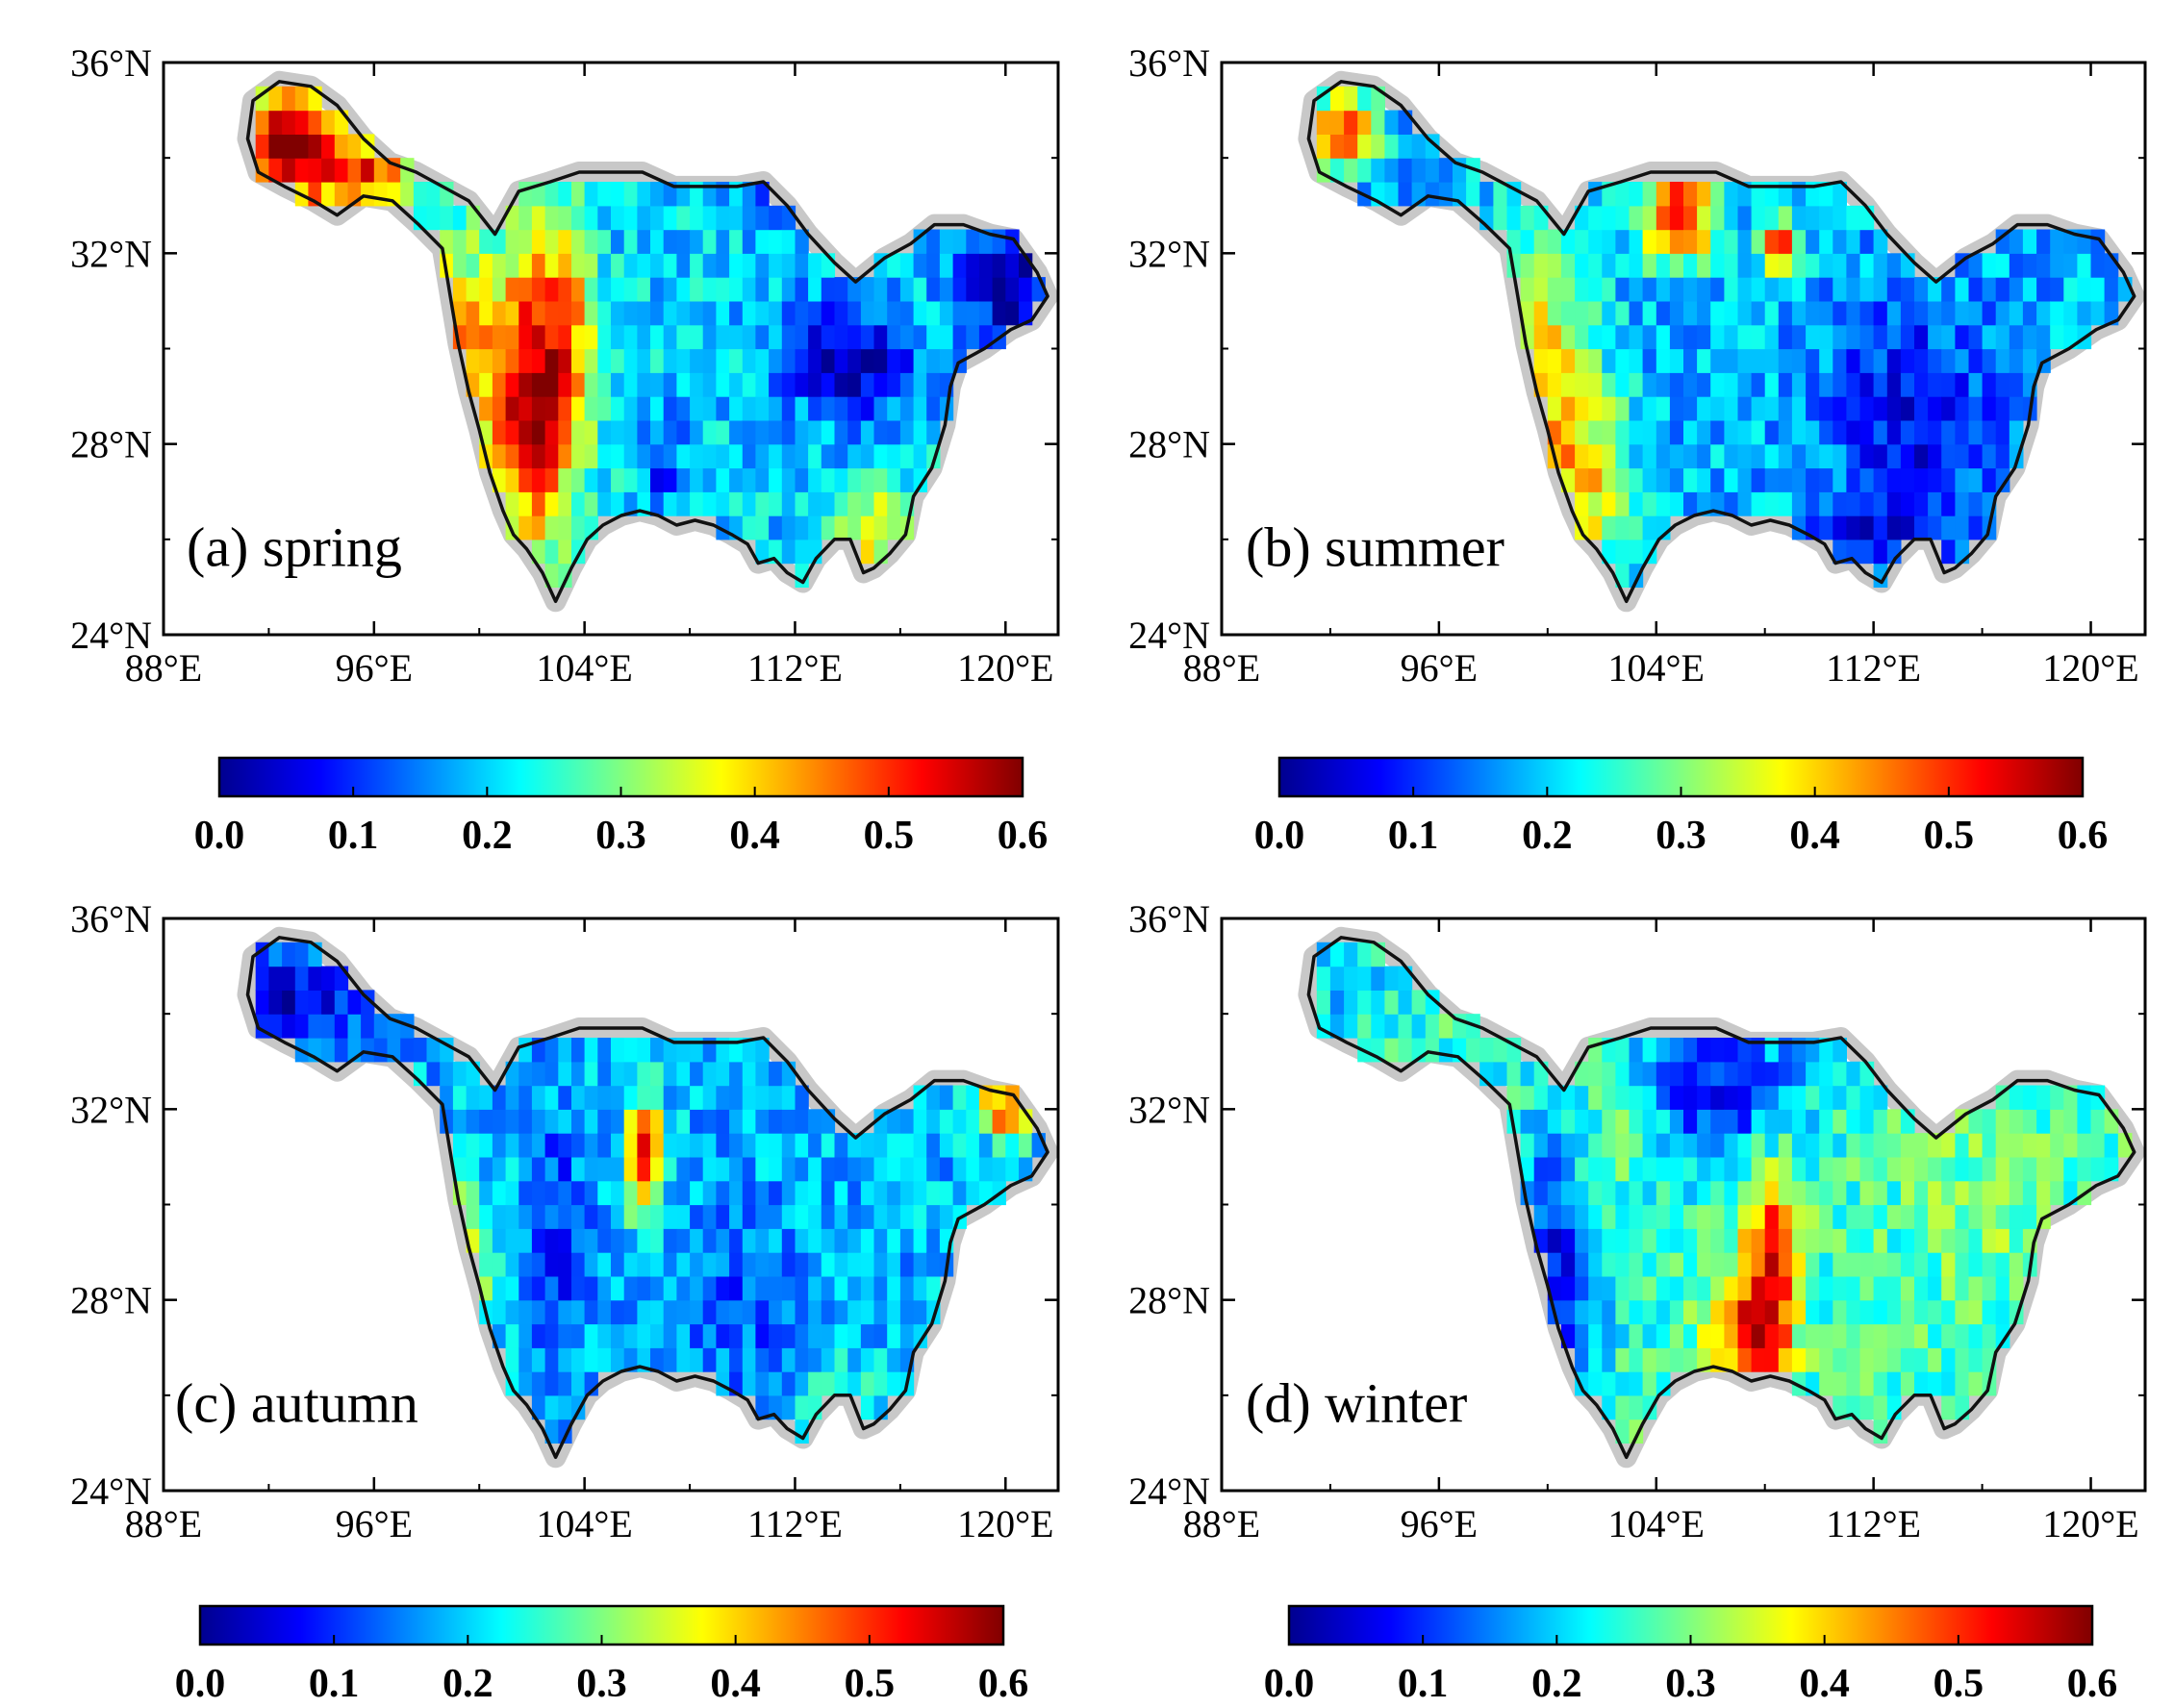 Image resolution: width=2174 pixels, height=1708 pixels. Describe the element at coordinates (111, 253) in the screenshot. I see `y-tick-label: 32°N` at that location.